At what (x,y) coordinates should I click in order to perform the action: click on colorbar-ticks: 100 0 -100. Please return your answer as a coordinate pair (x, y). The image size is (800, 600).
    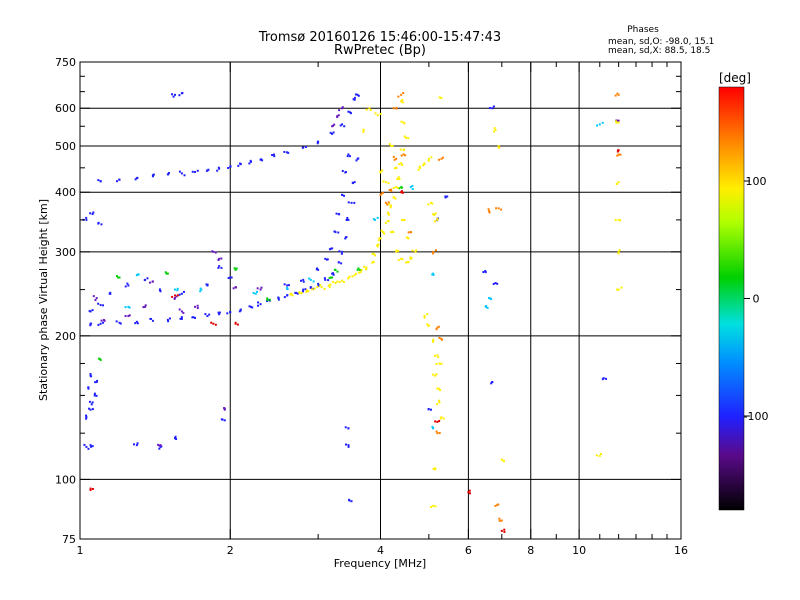
    Looking at the image, I should click on (756, 299).